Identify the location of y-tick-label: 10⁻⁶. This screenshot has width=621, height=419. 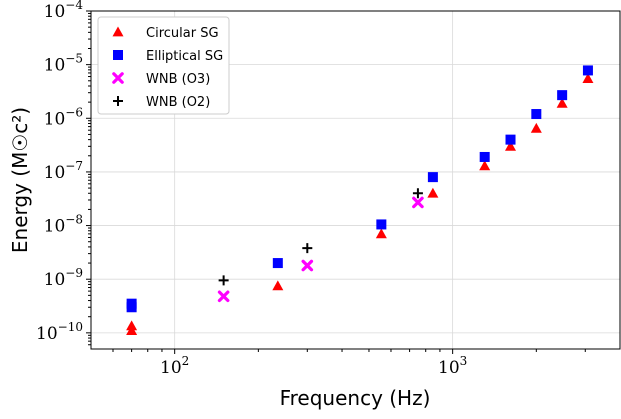
(63, 117).